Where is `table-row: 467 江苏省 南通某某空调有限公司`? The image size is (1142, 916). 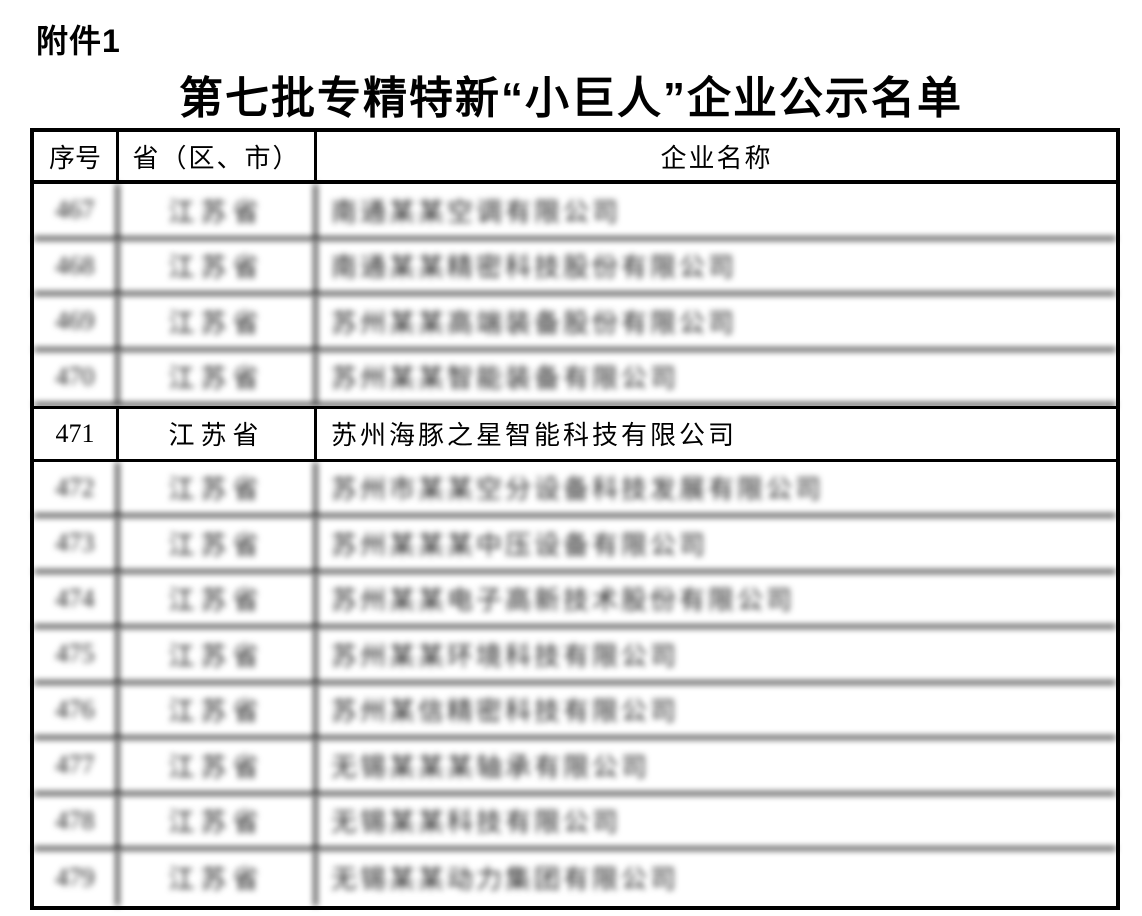 table-row: 467 江苏省 南通某某空调有限公司 is located at coordinates (575, 212).